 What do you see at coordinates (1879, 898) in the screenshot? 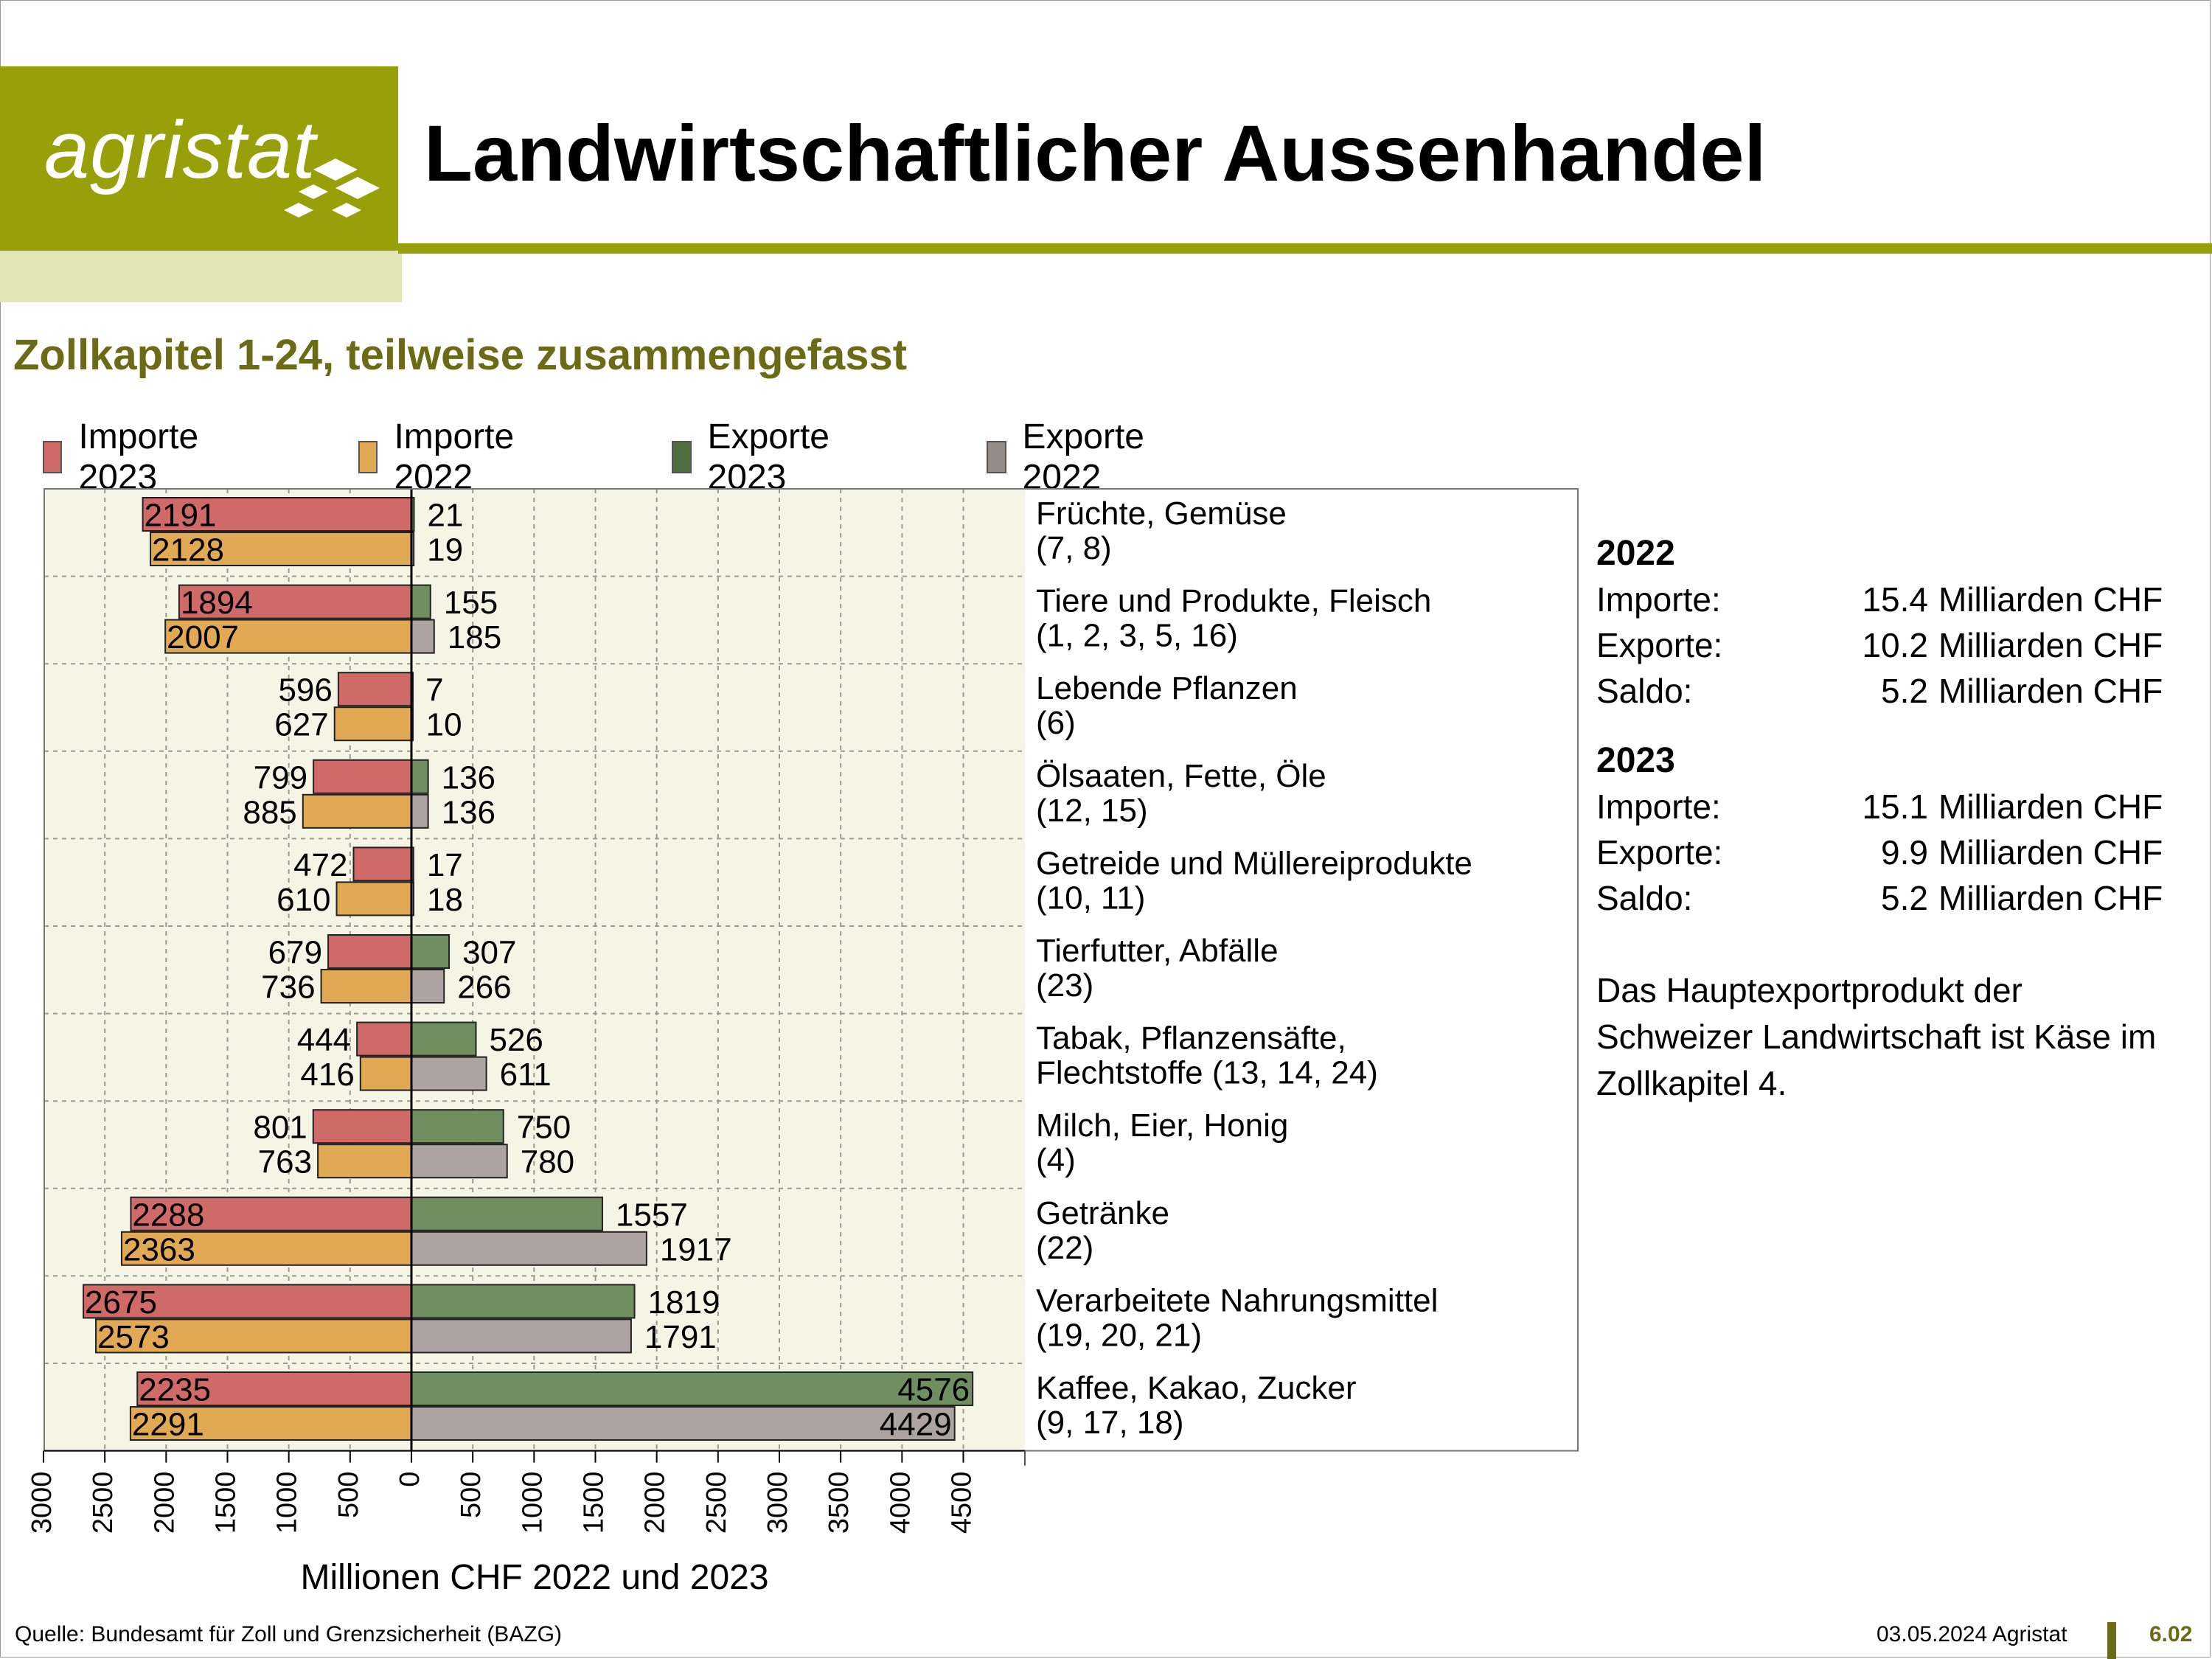
I see `summary-row: Saldo: 5.2 Milliarden CHF` at bounding box center [1879, 898].